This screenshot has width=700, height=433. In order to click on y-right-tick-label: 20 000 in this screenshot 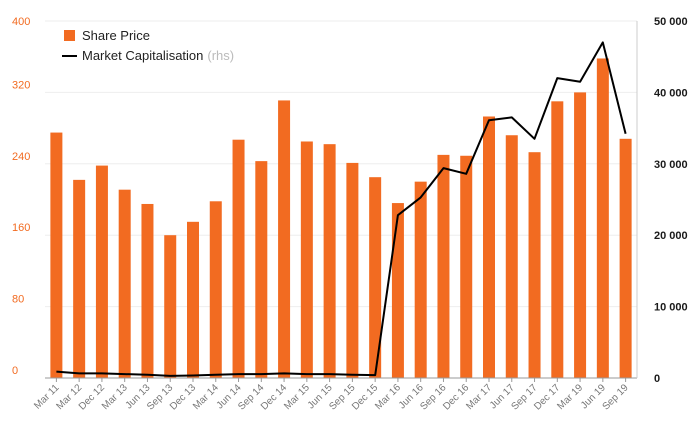, I will do `click(671, 236)`.